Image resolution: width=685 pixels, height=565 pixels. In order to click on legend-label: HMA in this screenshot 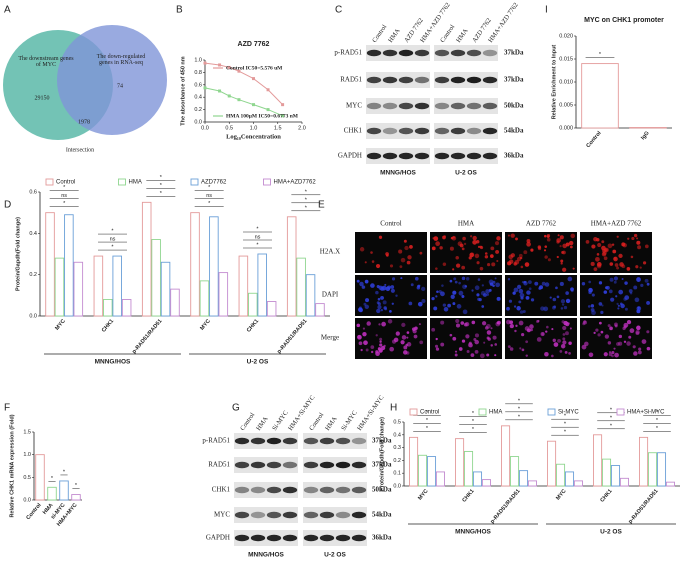, I will do `click(135, 183)`.